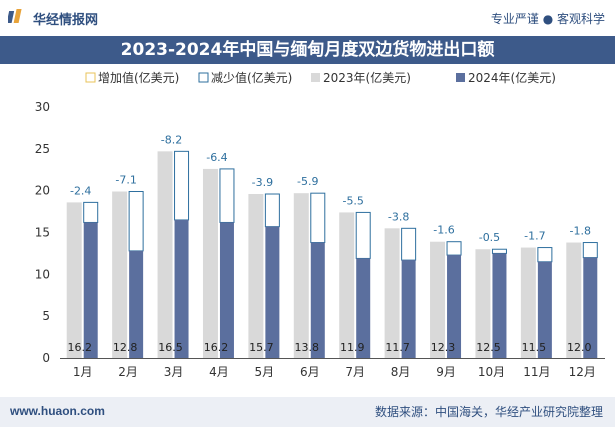 The height and width of the screenshot is (427, 615). I want to click on change-label: -1.8, so click(580, 231).